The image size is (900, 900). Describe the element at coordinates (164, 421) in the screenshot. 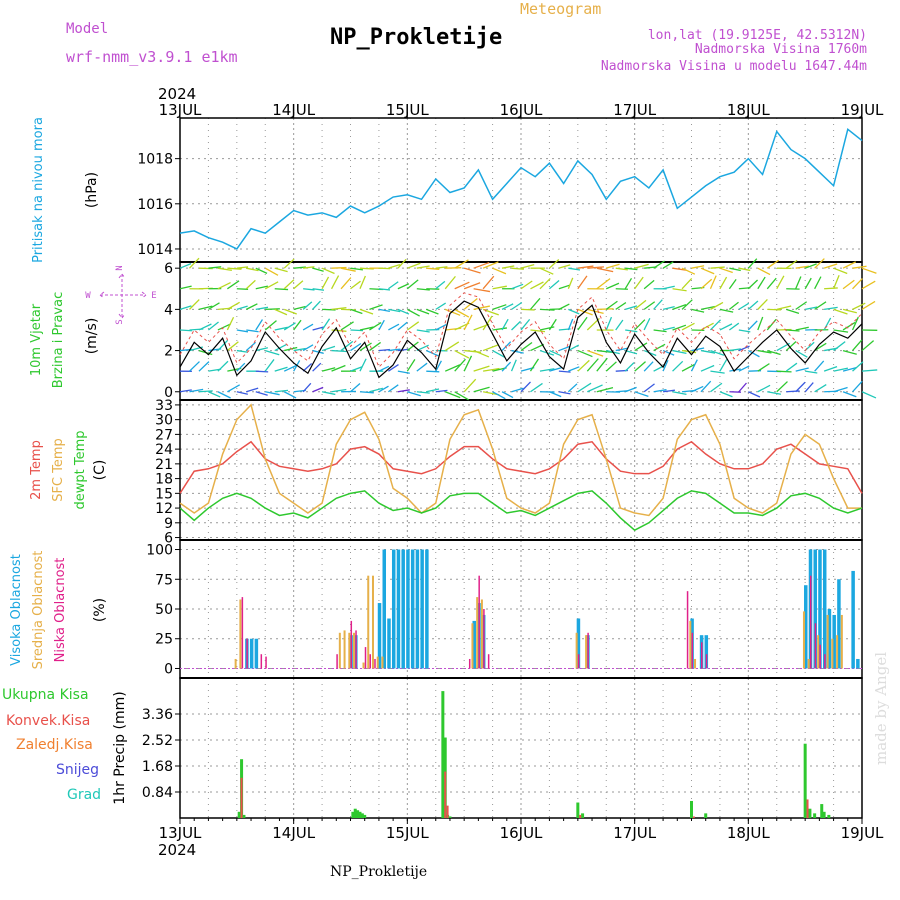

I see `y-tick-label: 30` at that location.